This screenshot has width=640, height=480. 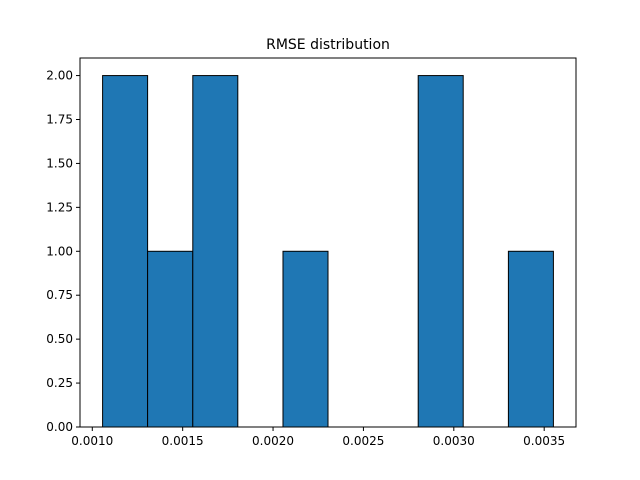 What do you see at coordinates (59, 339) in the screenshot?
I see `y-tick-label: 0.50` at bounding box center [59, 339].